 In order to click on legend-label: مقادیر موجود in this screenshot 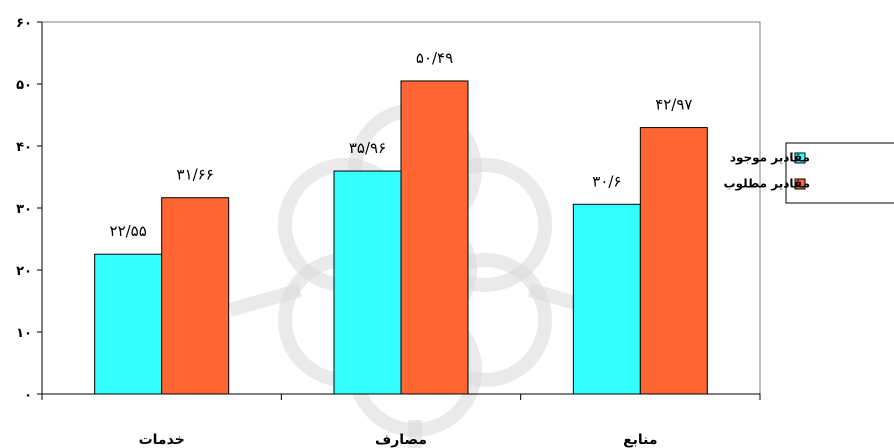, I will do `click(770, 158)`.